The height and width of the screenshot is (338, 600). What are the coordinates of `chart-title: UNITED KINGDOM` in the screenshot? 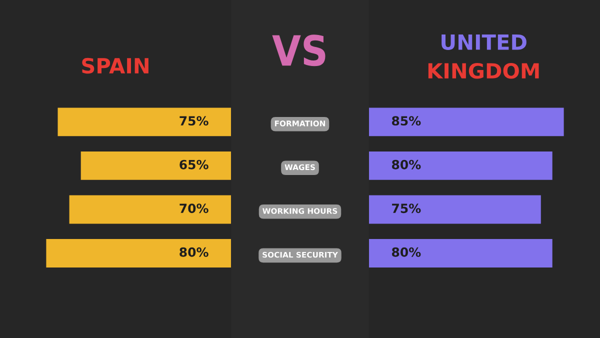 It's located at (483, 56).